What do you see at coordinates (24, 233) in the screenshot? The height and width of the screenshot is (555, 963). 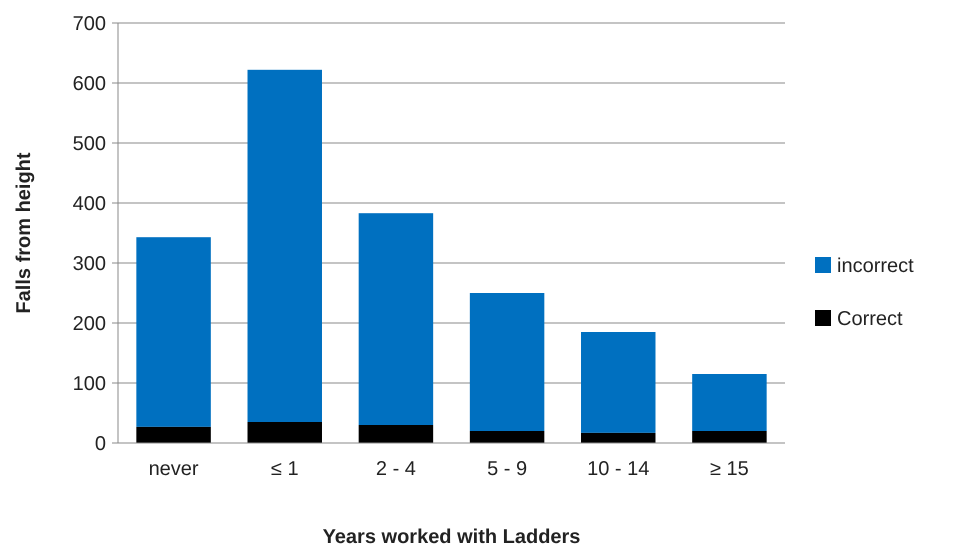 I see `y-axis-title: Falls from height` at bounding box center [24, 233].